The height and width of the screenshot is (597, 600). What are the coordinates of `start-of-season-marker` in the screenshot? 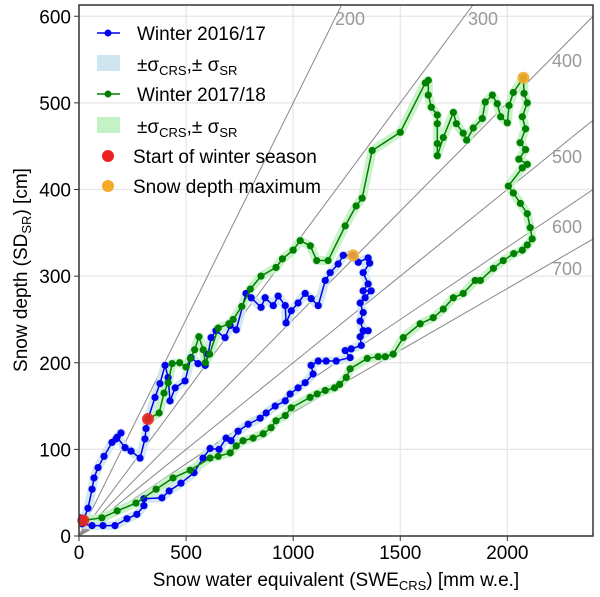 It's located at (83, 520).